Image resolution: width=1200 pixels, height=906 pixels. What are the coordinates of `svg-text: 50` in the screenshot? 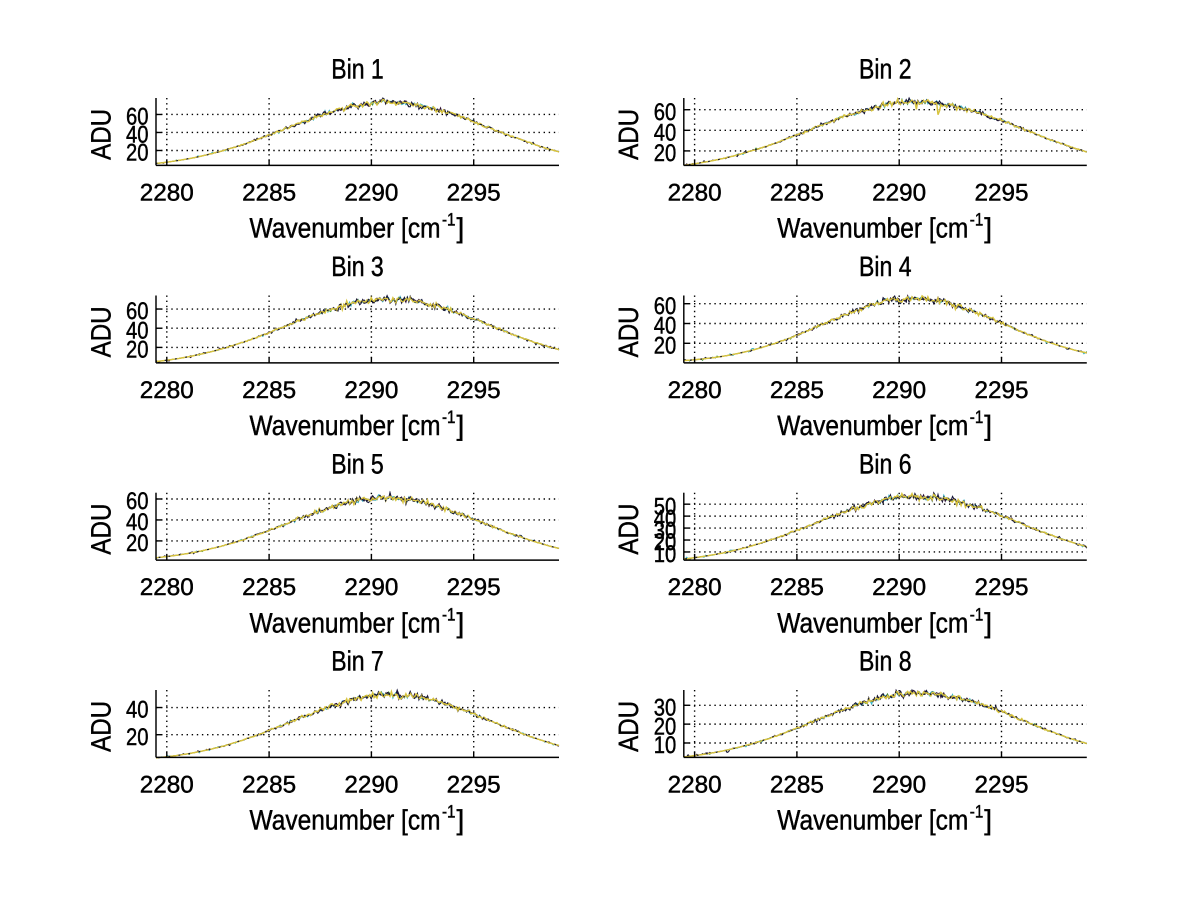 It's located at (665, 506).